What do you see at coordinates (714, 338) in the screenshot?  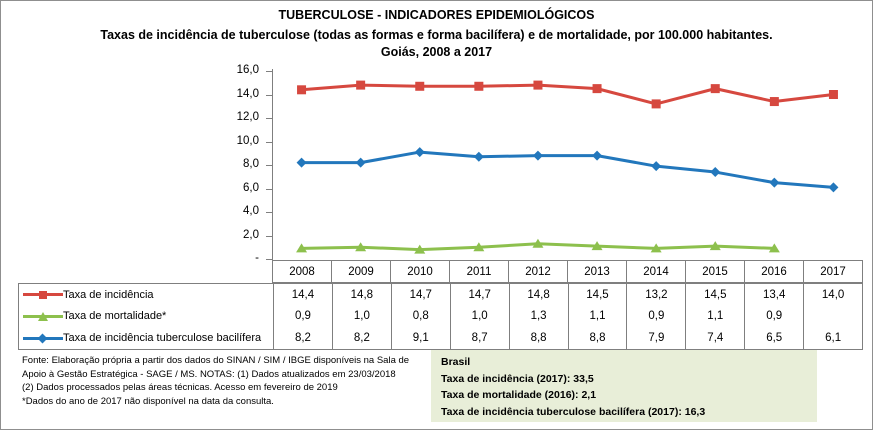 I see `table-value-cell: 7,4` at bounding box center [714, 338].